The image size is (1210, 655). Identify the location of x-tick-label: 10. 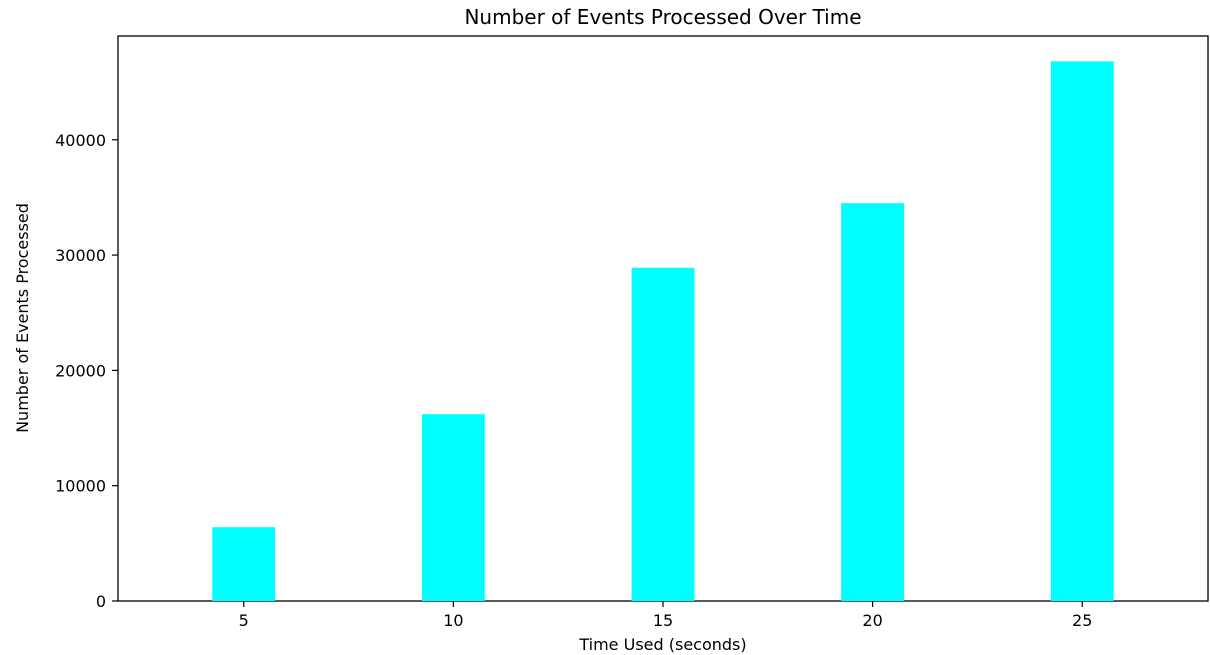
(453, 620).